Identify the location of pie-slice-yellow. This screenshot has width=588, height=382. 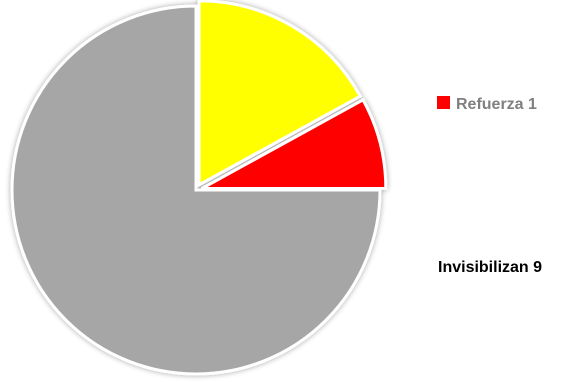
(280, 94).